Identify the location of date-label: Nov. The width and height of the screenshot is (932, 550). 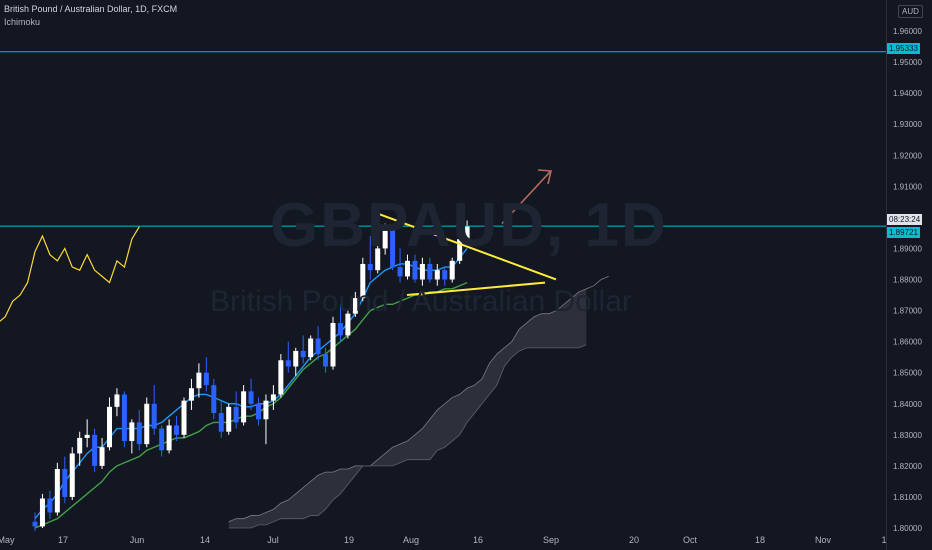
(823, 540).